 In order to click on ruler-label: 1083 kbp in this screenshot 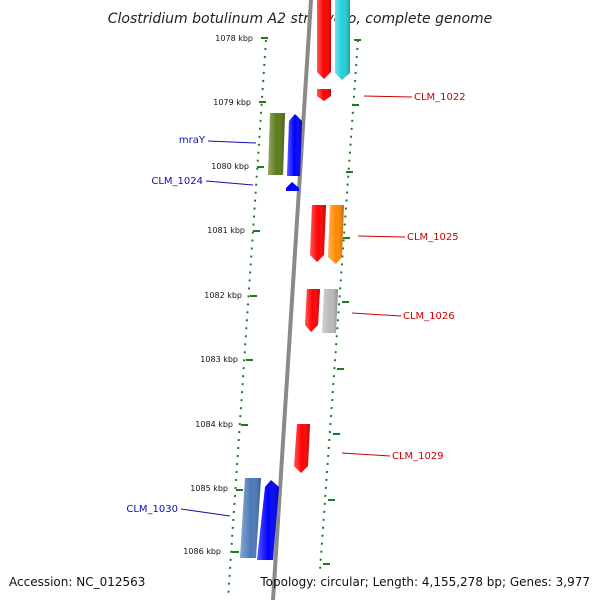, I will do `click(219, 359)`.